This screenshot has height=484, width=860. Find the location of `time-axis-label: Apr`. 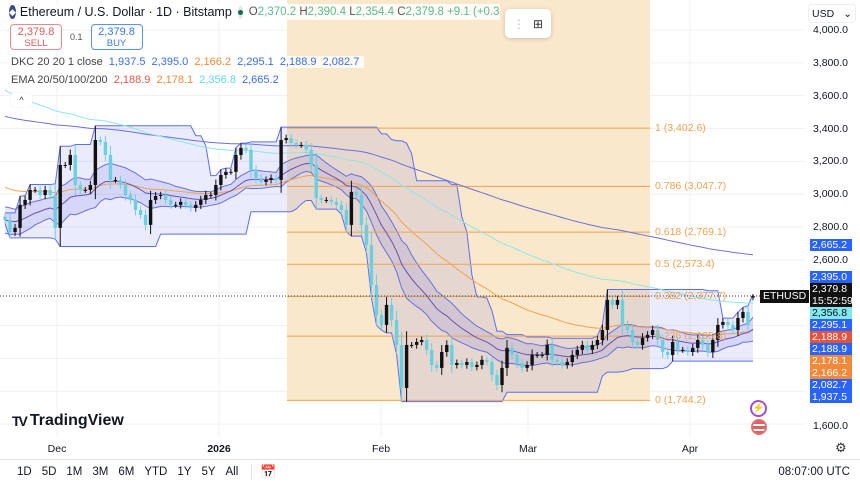

time-axis-label: Apr is located at coordinates (690, 449).